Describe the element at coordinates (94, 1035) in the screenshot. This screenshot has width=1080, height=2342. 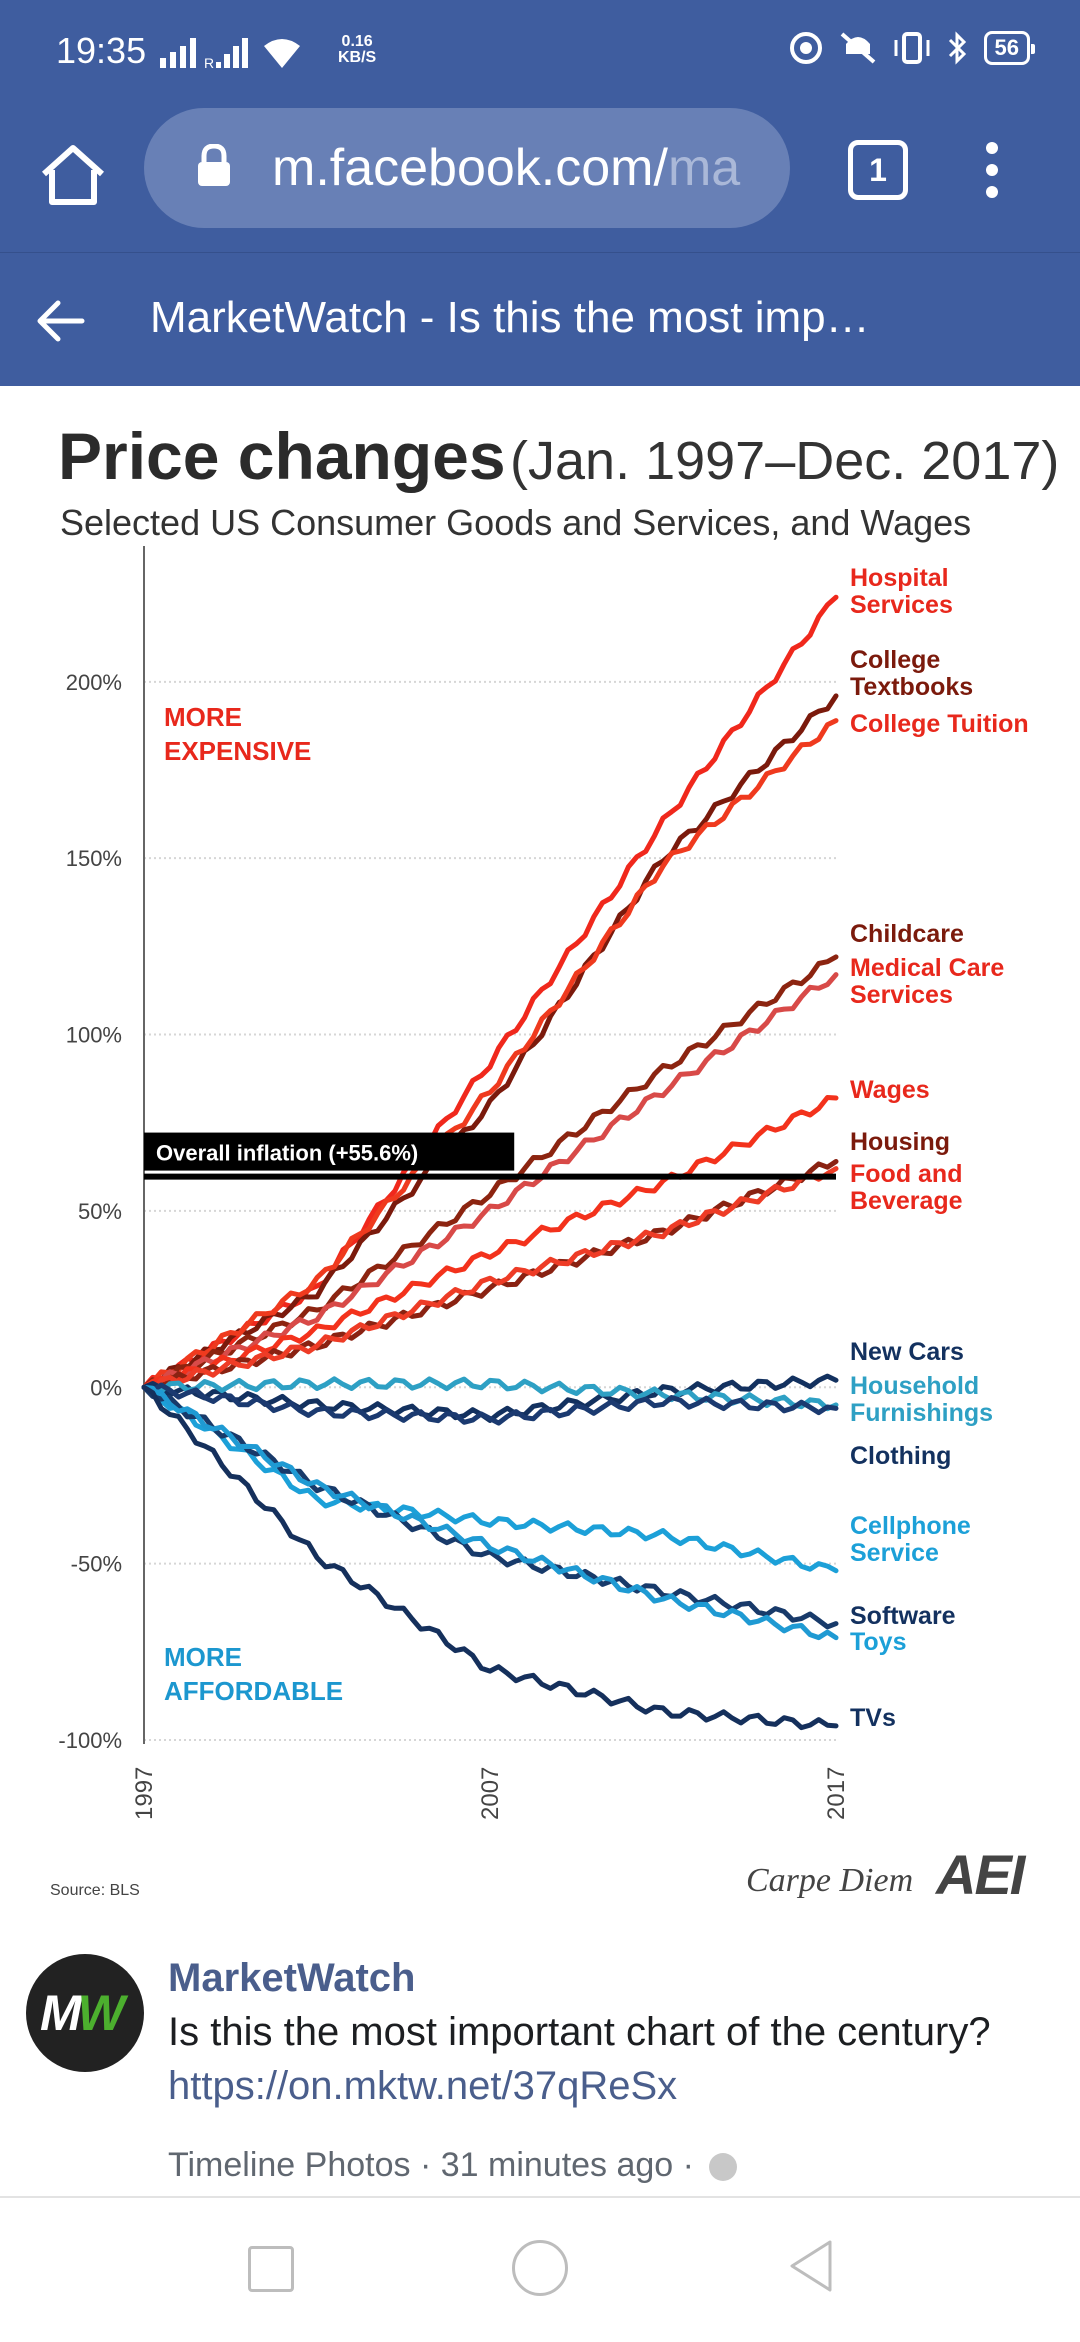
I see `y-tick-label: 100%` at that location.